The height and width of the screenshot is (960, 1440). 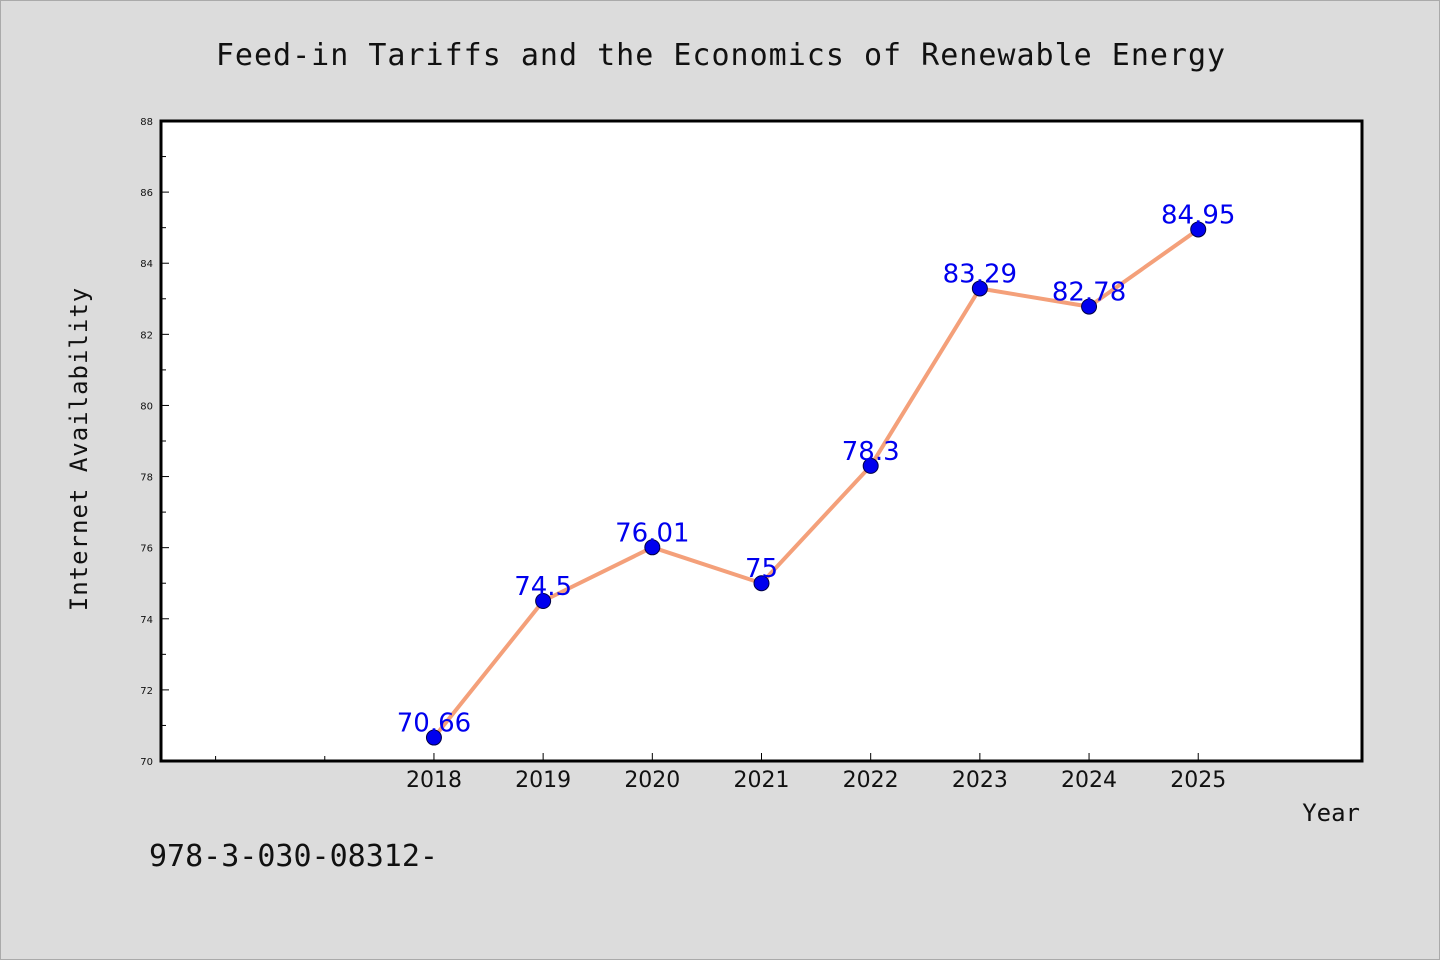 What do you see at coordinates (761, 569) in the screenshot?
I see `data-label: 75` at bounding box center [761, 569].